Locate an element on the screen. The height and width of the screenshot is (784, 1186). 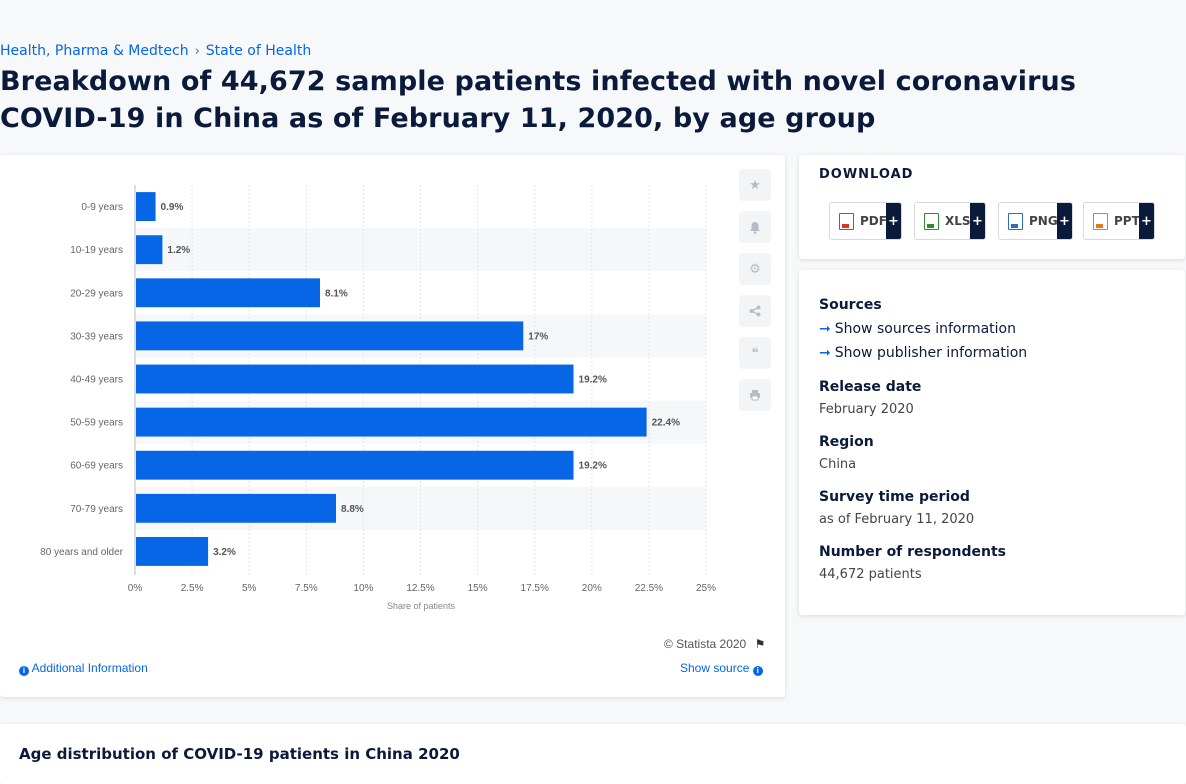
additional-information-label: Additional Information is located at coordinates (89, 668).